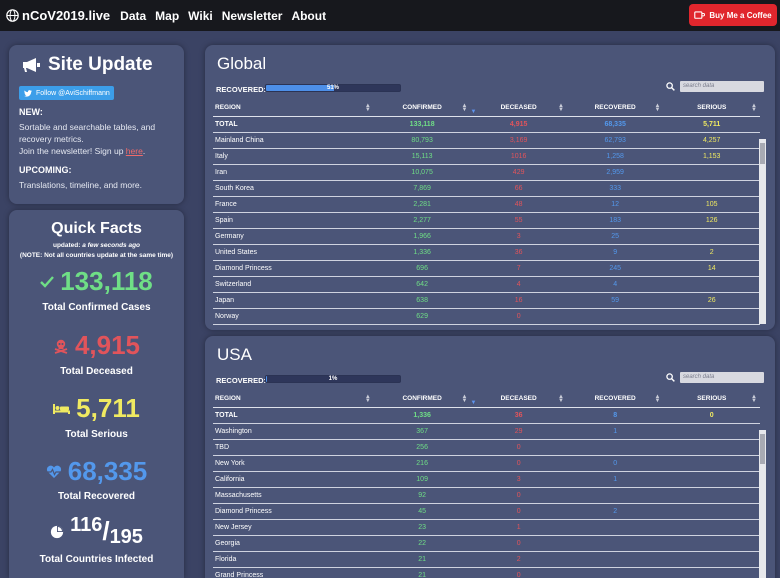 This screenshot has width=780, height=578. Describe the element at coordinates (86, 525) in the screenshot. I see `countries-infected-count: 116` at that location.